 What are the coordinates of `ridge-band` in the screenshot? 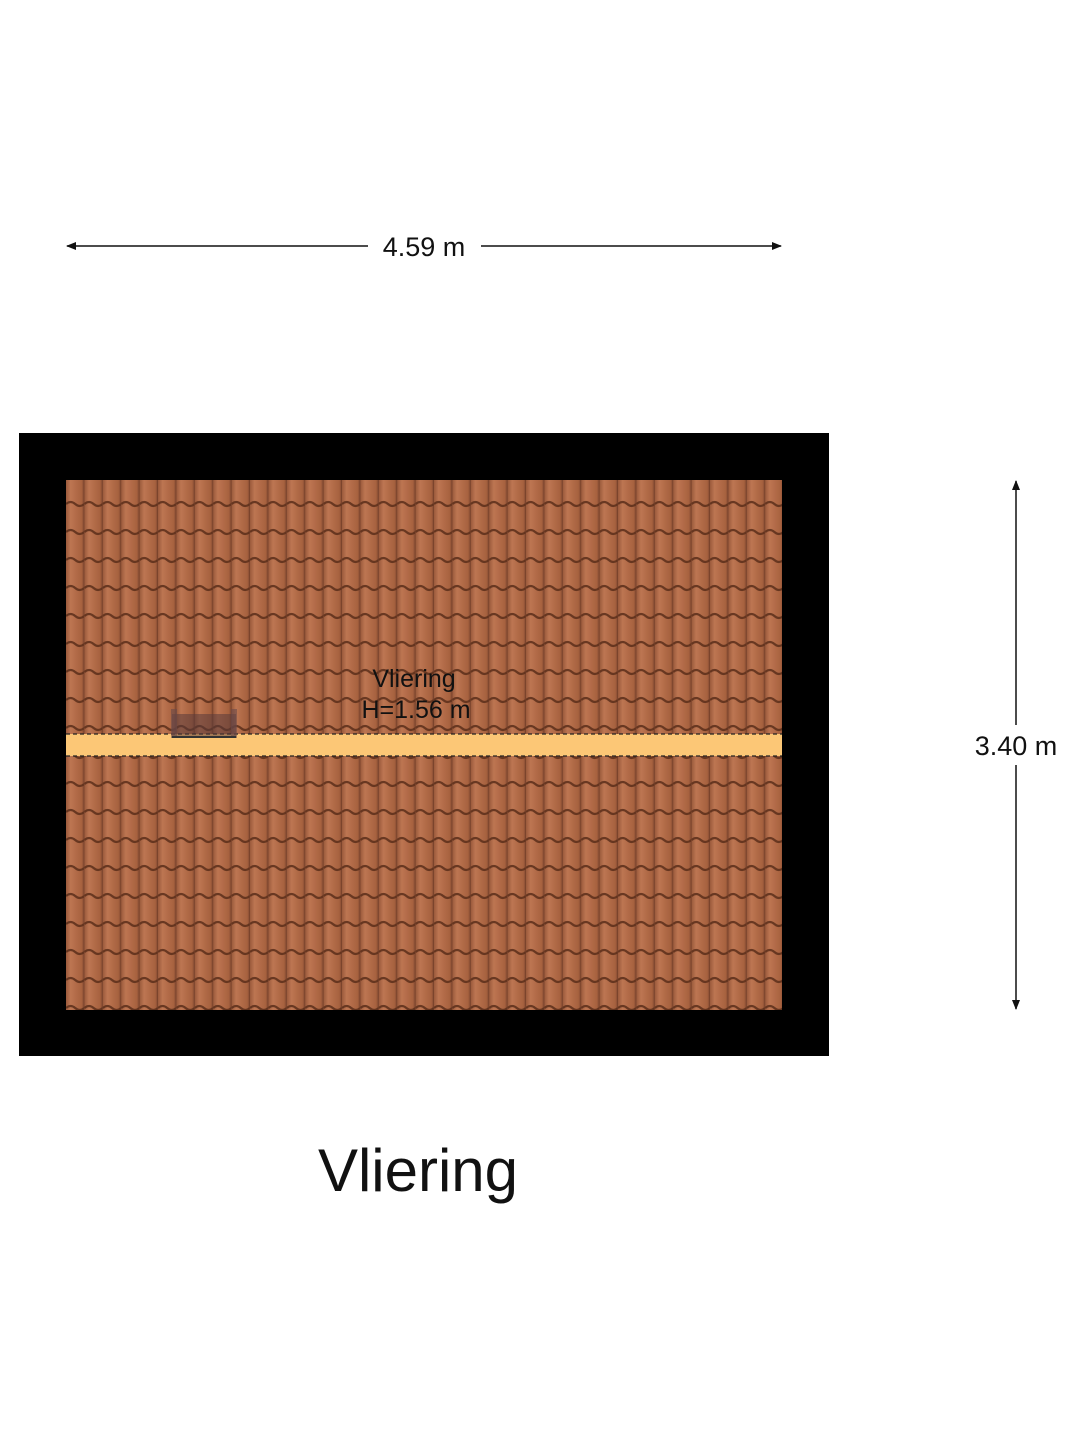 It's located at (424, 745).